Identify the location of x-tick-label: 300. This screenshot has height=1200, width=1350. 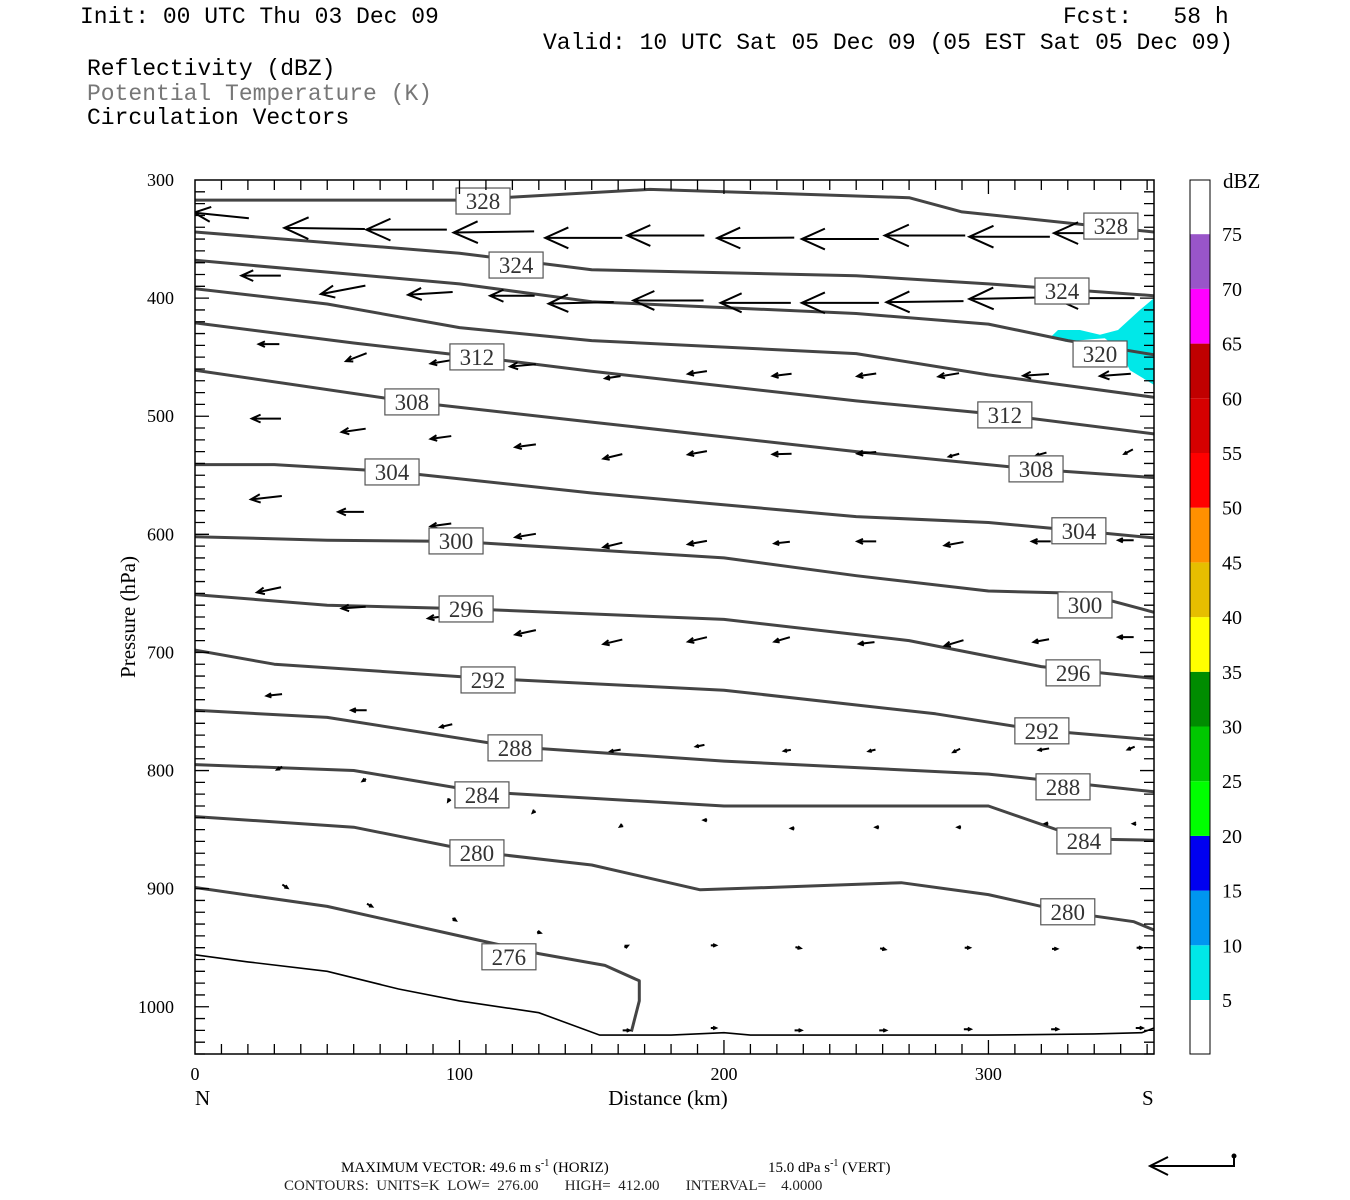
(988, 1074).